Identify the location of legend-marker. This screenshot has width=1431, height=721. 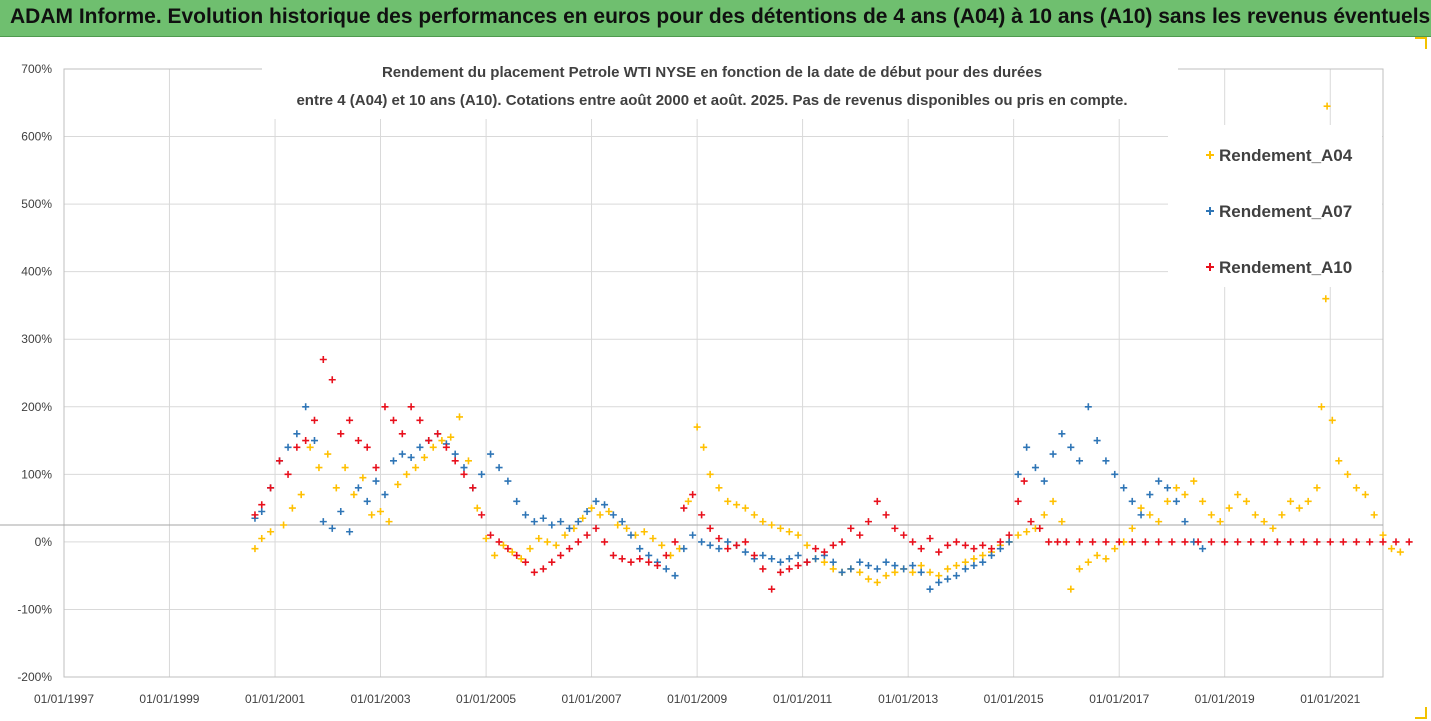
(1210, 155).